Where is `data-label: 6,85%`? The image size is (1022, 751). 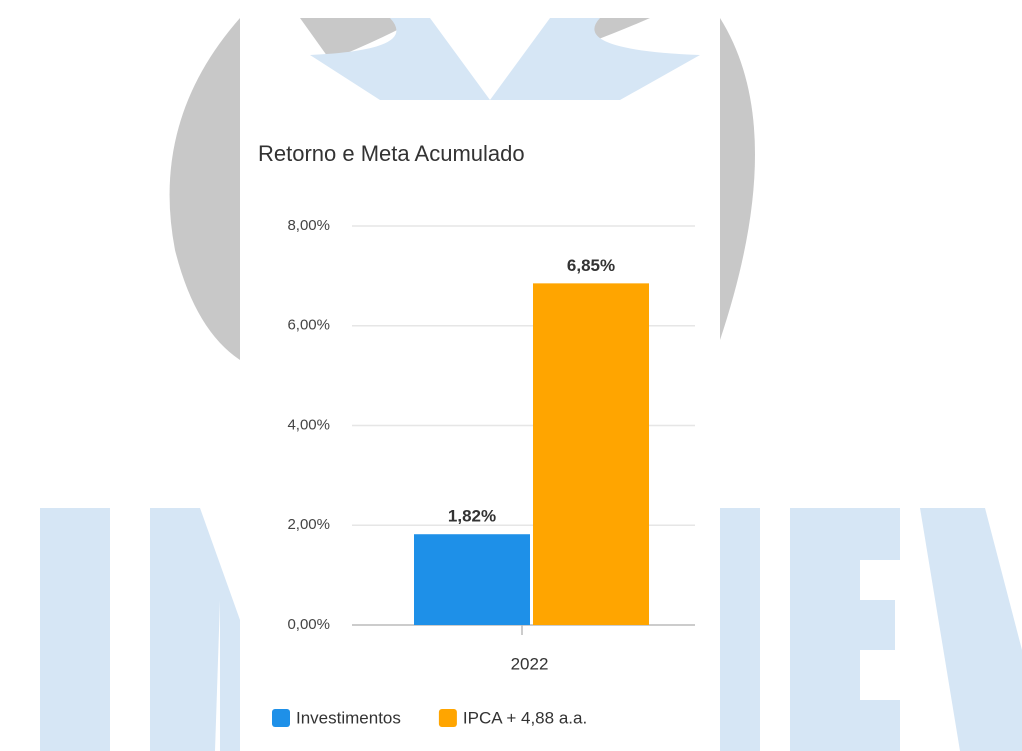 data-label: 6,85% is located at coordinates (591, 265).